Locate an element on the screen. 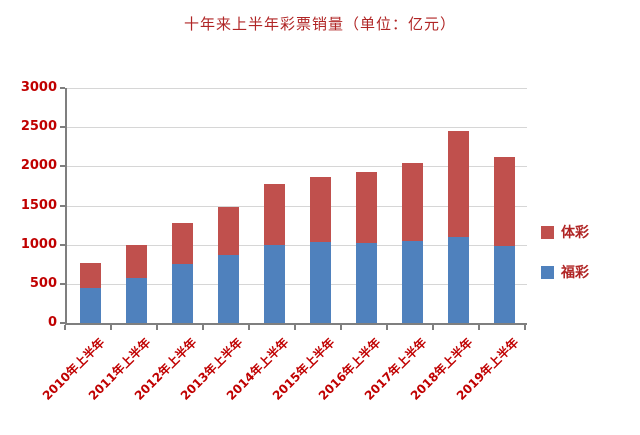 The image size is (640, 435). x-tick-label: 2015年上半年 is located at coordinates (303, 369).